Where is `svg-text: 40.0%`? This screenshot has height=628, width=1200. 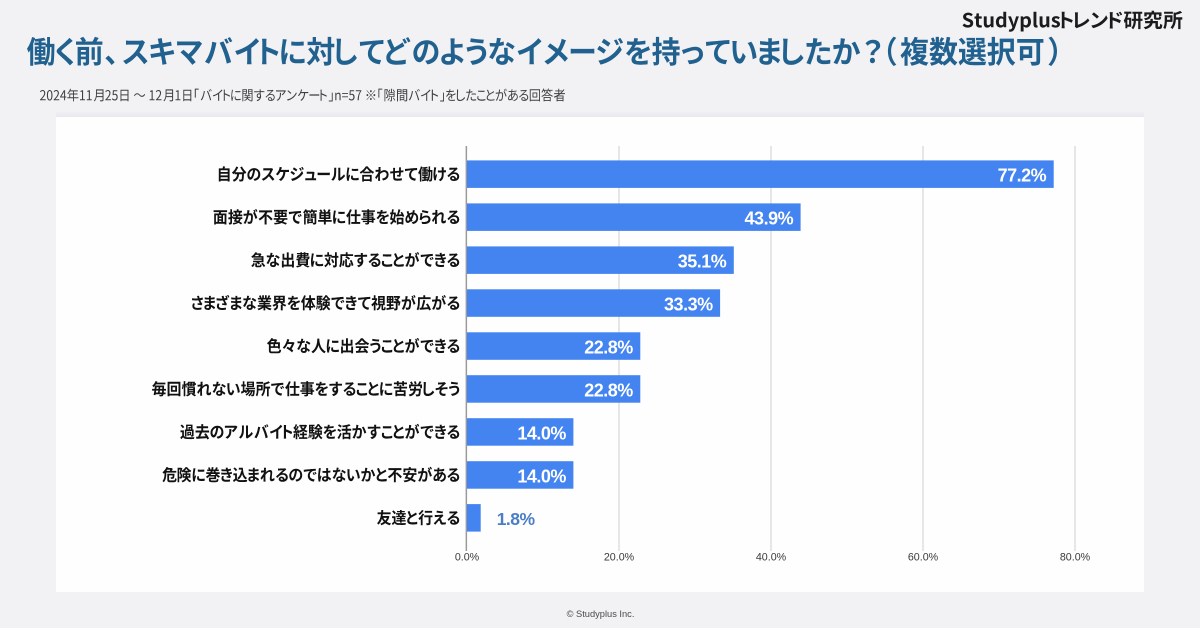 svg-text: 40.0% is located at coordinates (771, 558).